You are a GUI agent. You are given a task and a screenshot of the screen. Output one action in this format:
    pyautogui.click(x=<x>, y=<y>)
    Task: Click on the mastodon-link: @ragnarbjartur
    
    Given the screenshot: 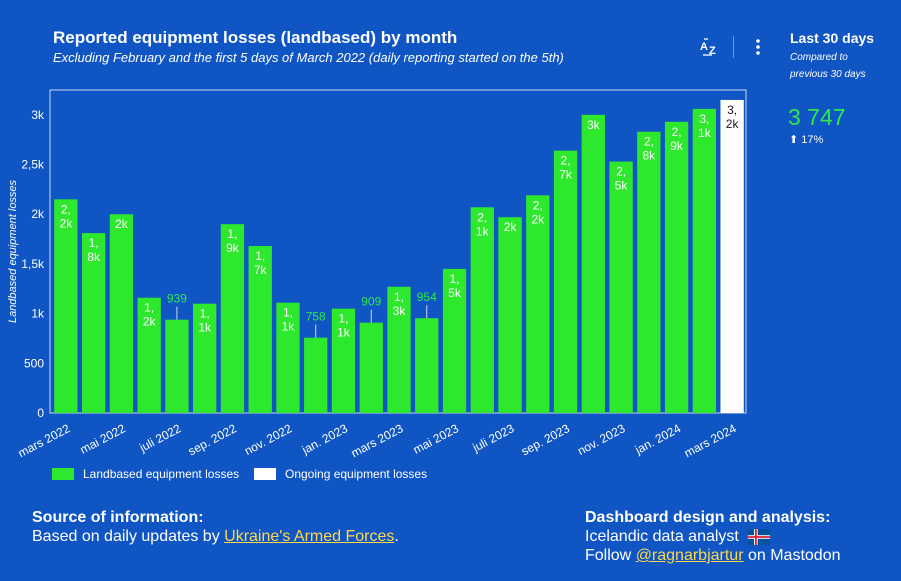 What is the action you would take?
    pyautogui.click(x=689, y=555)
    